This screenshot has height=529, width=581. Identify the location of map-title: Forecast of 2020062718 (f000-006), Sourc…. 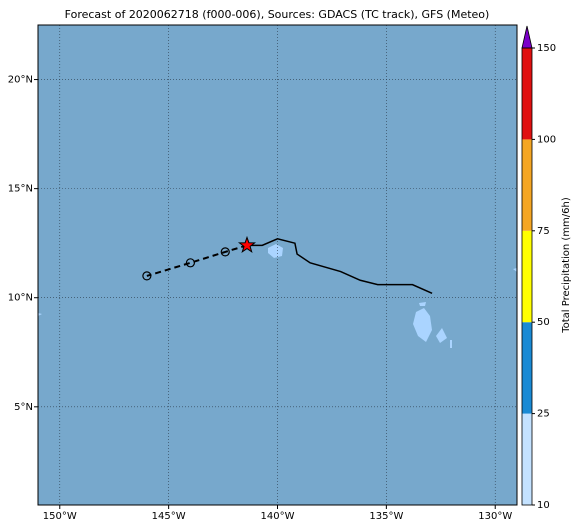
(277, 14).